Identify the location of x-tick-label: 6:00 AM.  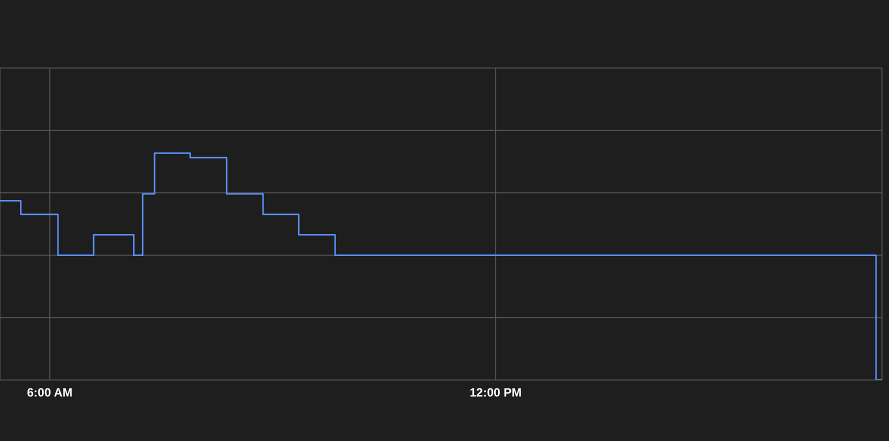
(49, 393).